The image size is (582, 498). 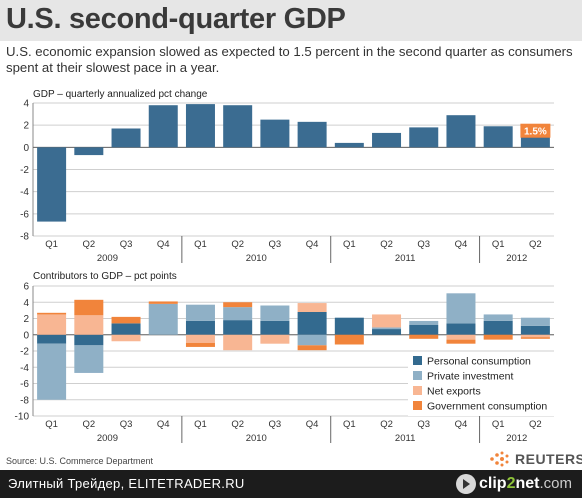 I want to click on clip-suffix: net, so click(x=527, y=483).